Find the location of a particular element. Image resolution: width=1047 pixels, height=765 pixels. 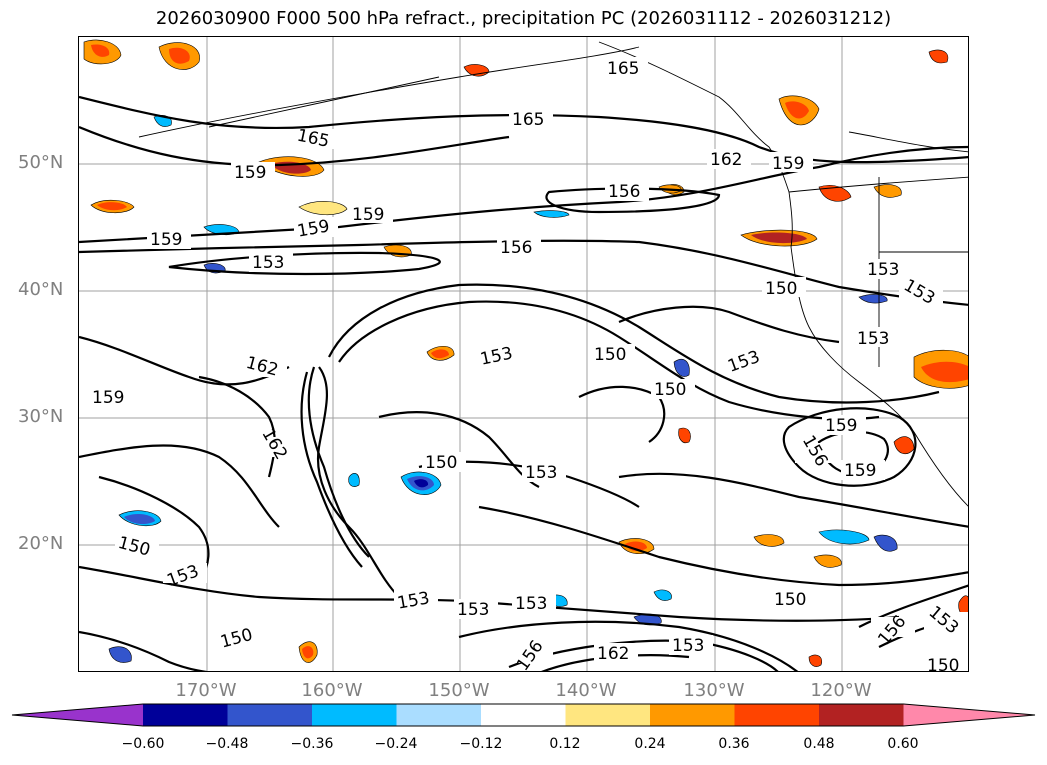

contour-label-22: 150 is located at coordinates (790, 600).